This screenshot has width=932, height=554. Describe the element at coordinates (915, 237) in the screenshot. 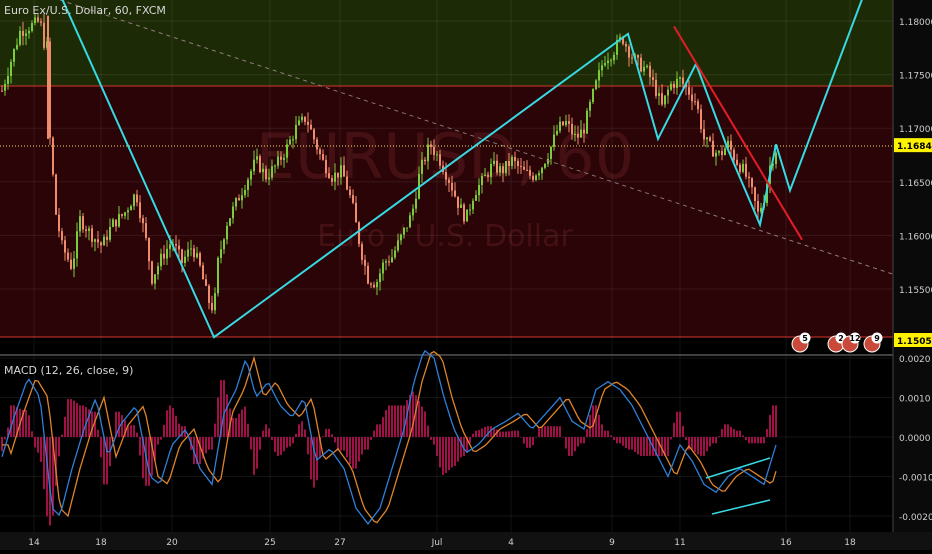

I see `price-tick-label-4: 1.16000` at that location.